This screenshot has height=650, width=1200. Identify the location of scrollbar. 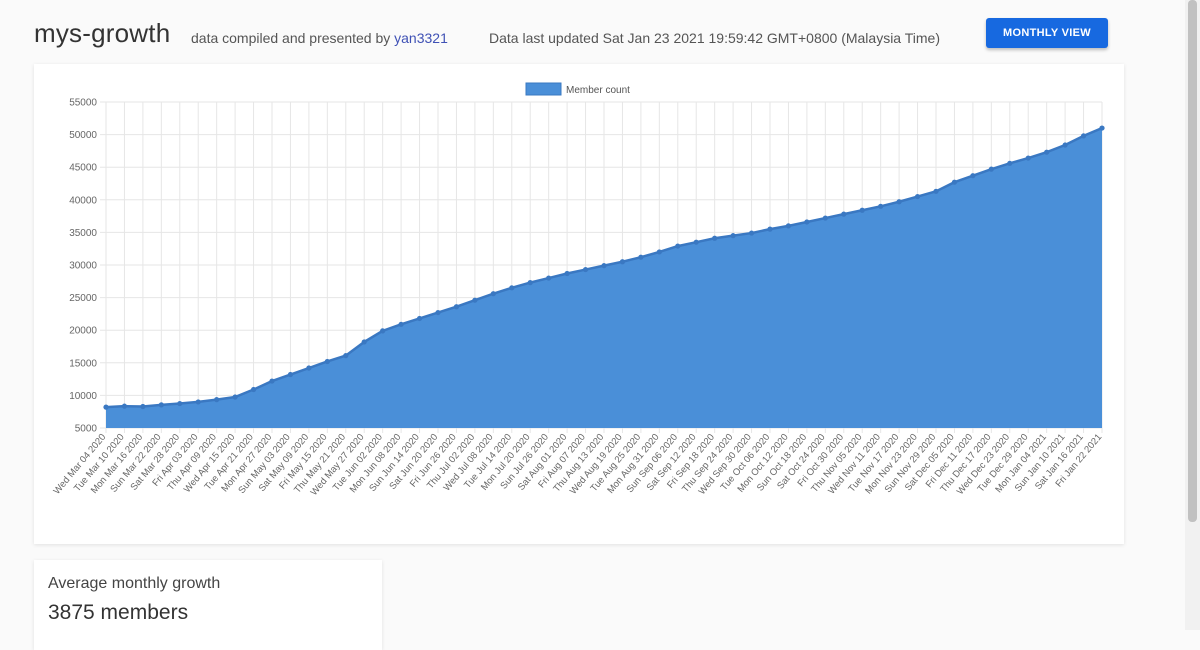
(1192, 315).